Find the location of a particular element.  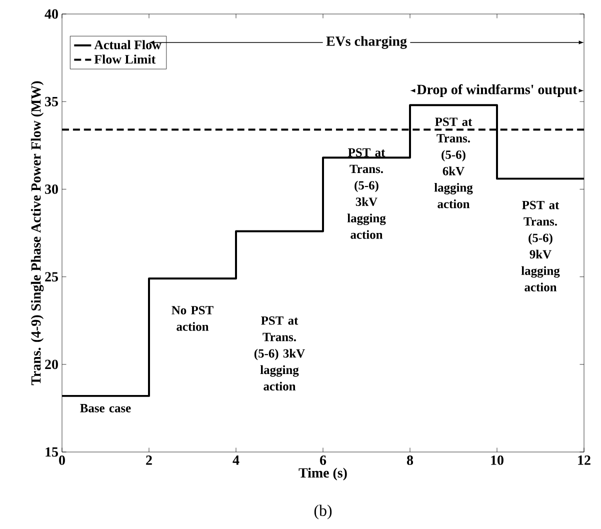

y-tick-label: 25 is located at coordinates (51, 277).